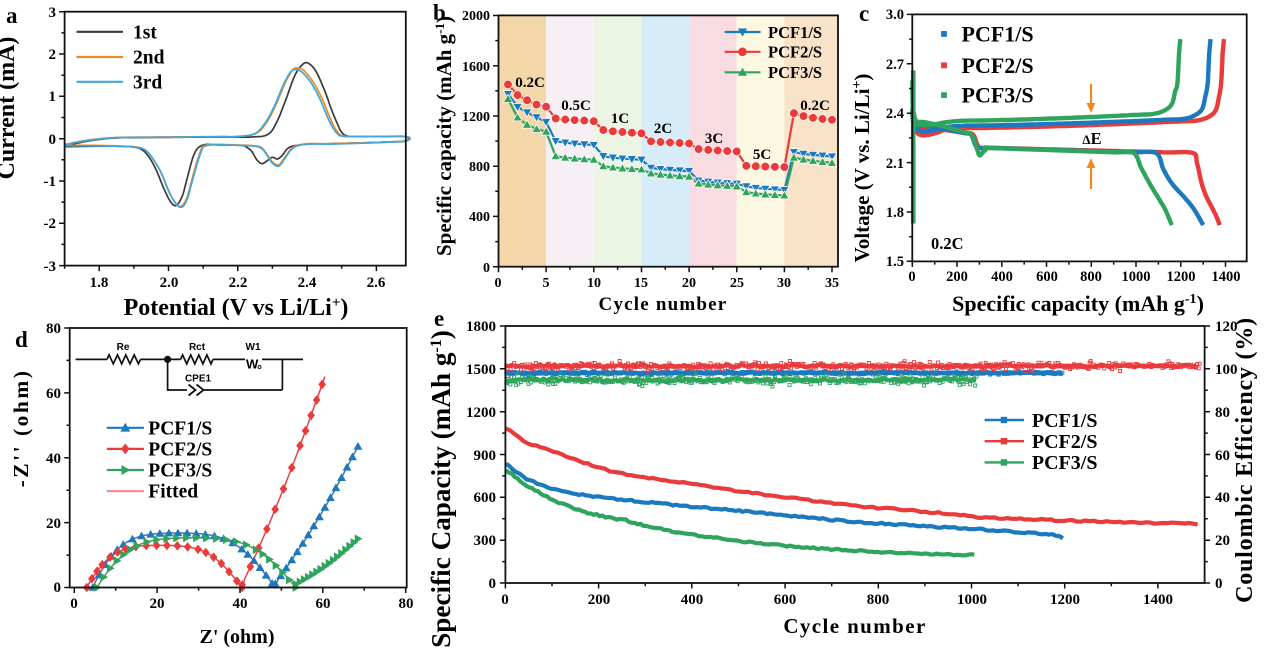 The width and height of the screenshot is (1270, 652). I want to click on svg-text: Voltage (V vs. Li/Li+), so click(862, 168).